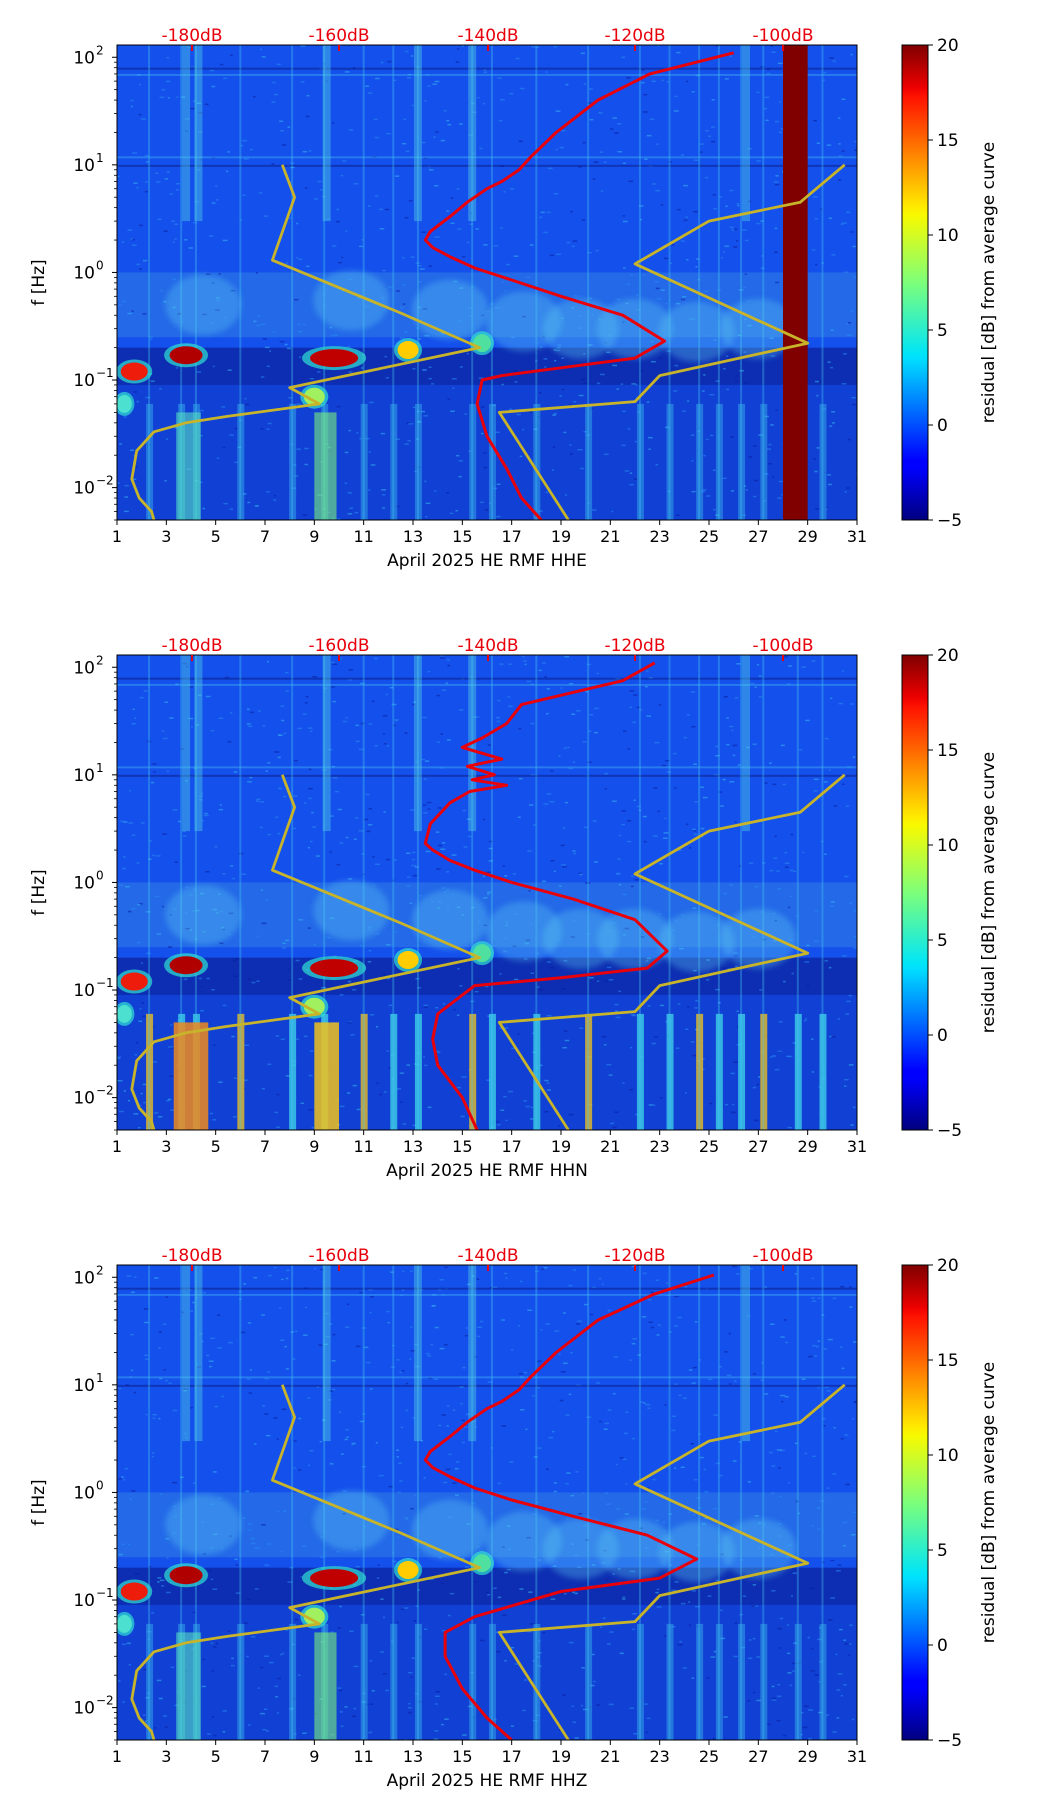  What do you see at coordinates (338, 646) in the screenshot?
I see `db-tick-label: -160dB` at bounding box center [338, 646].